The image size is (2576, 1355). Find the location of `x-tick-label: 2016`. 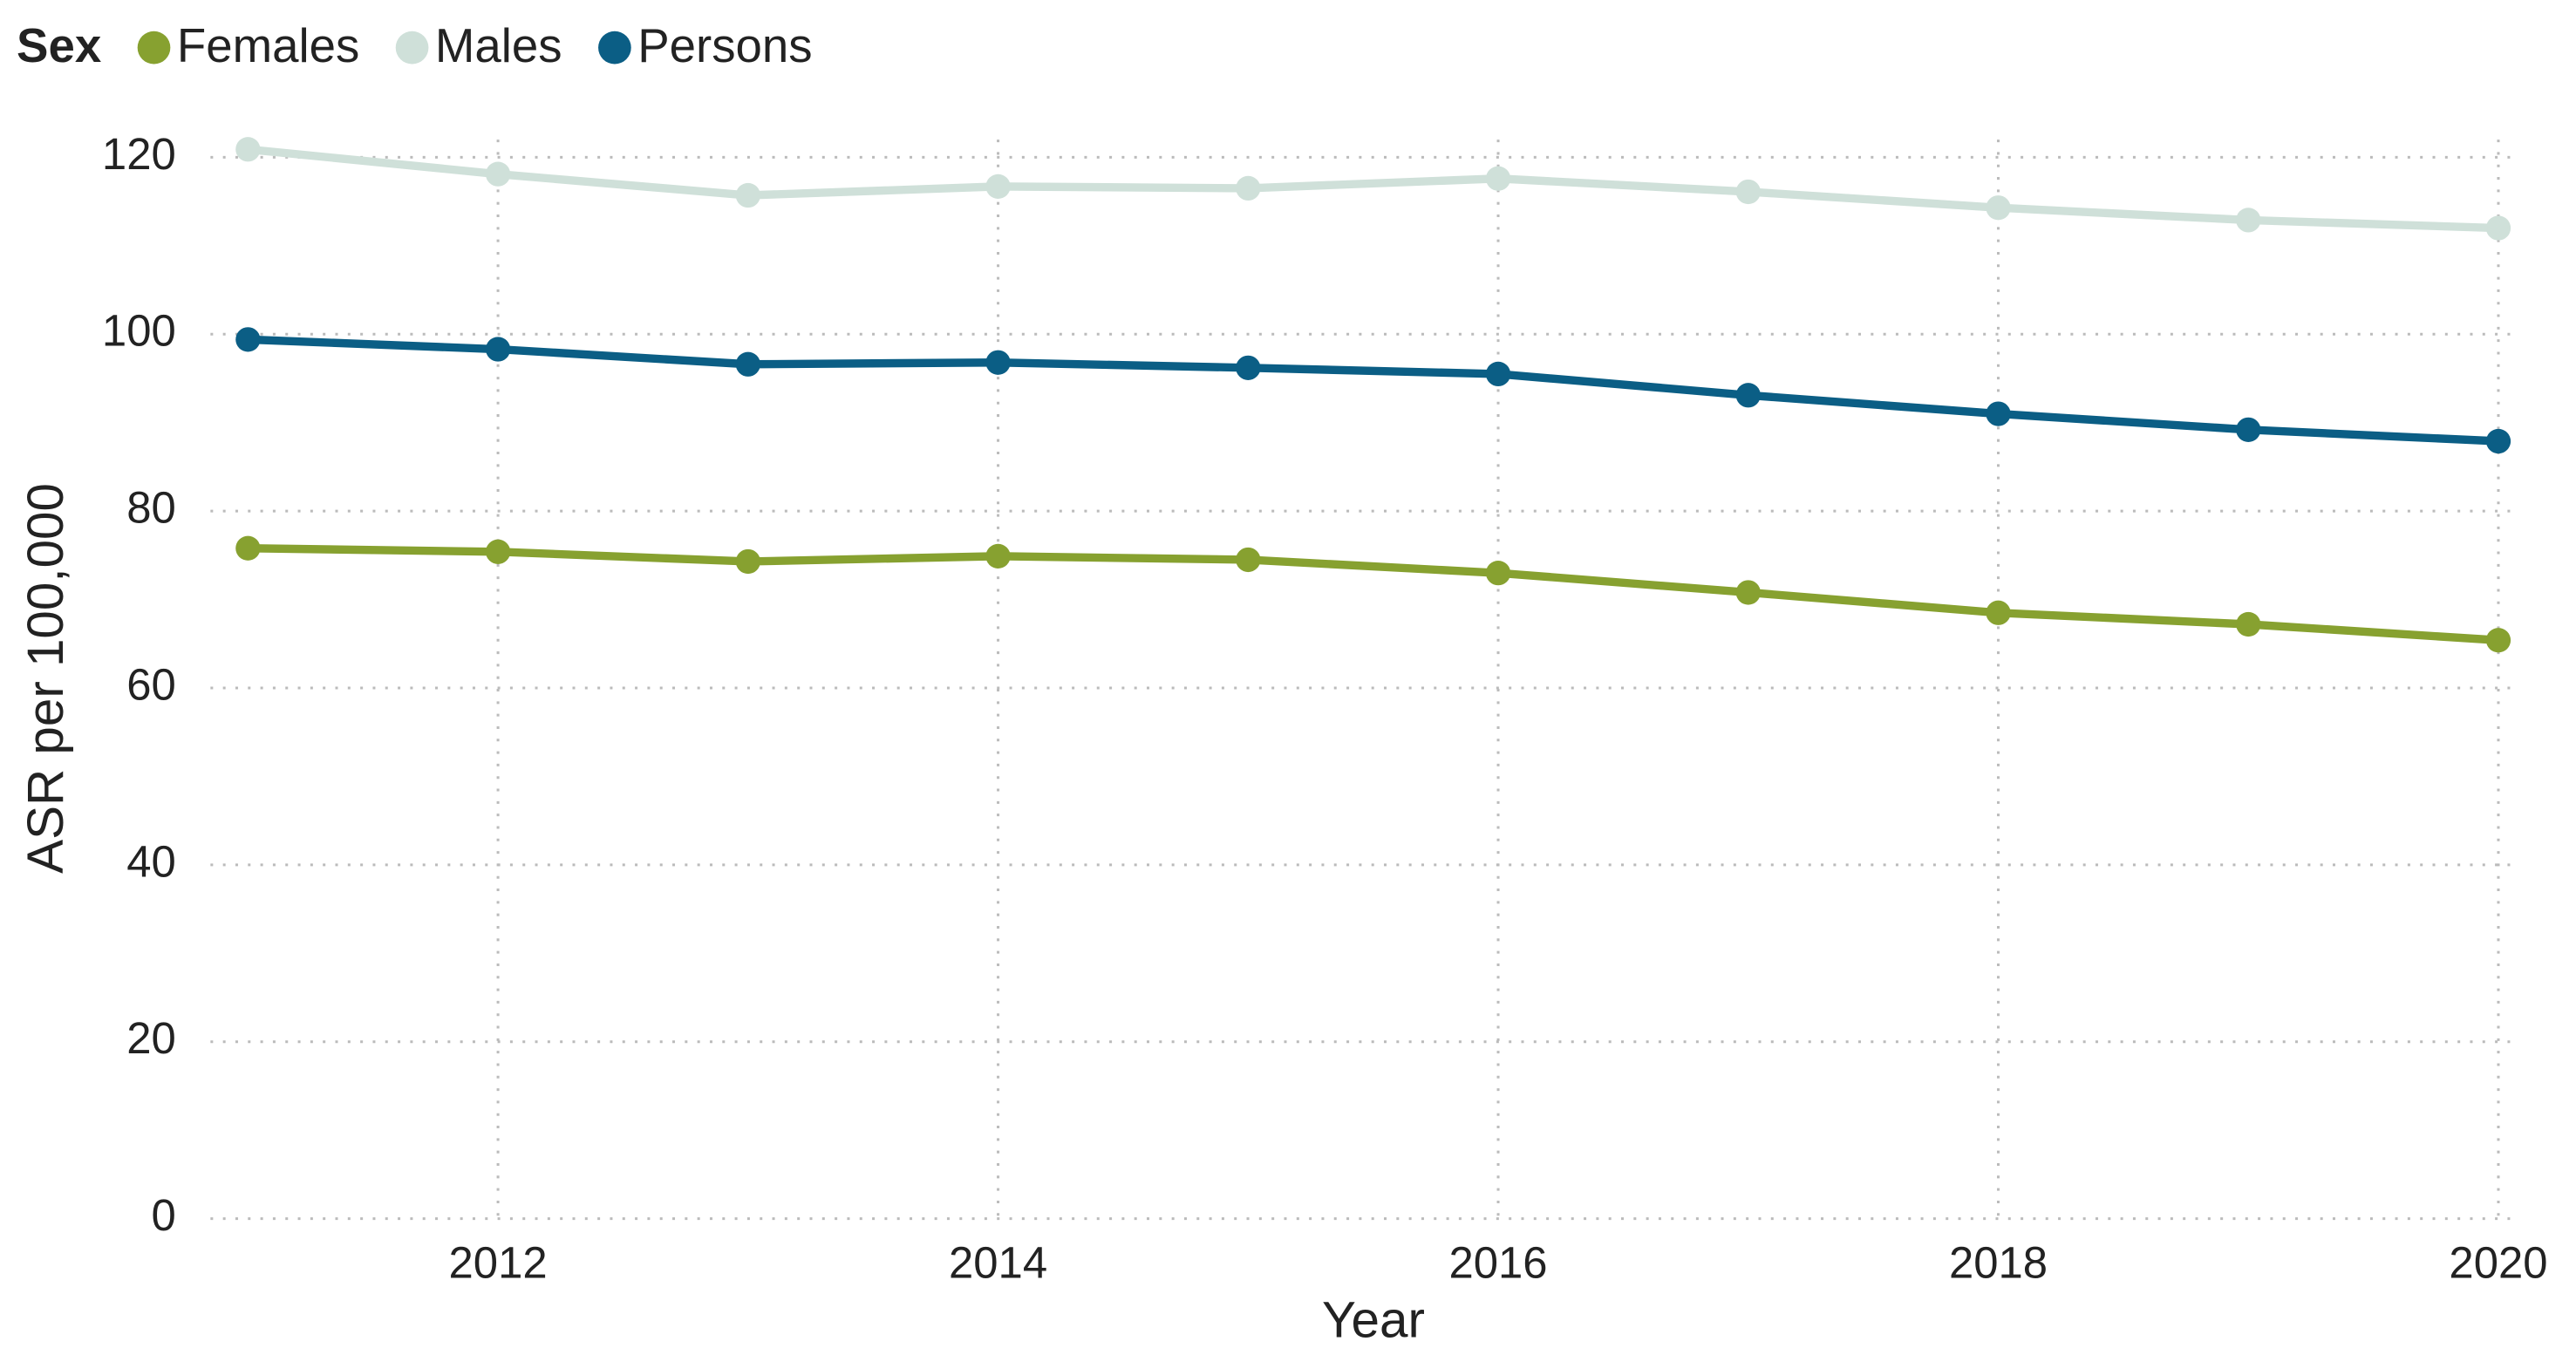

x-tick-label: 2016 is located at coordinates (1497, 1263).